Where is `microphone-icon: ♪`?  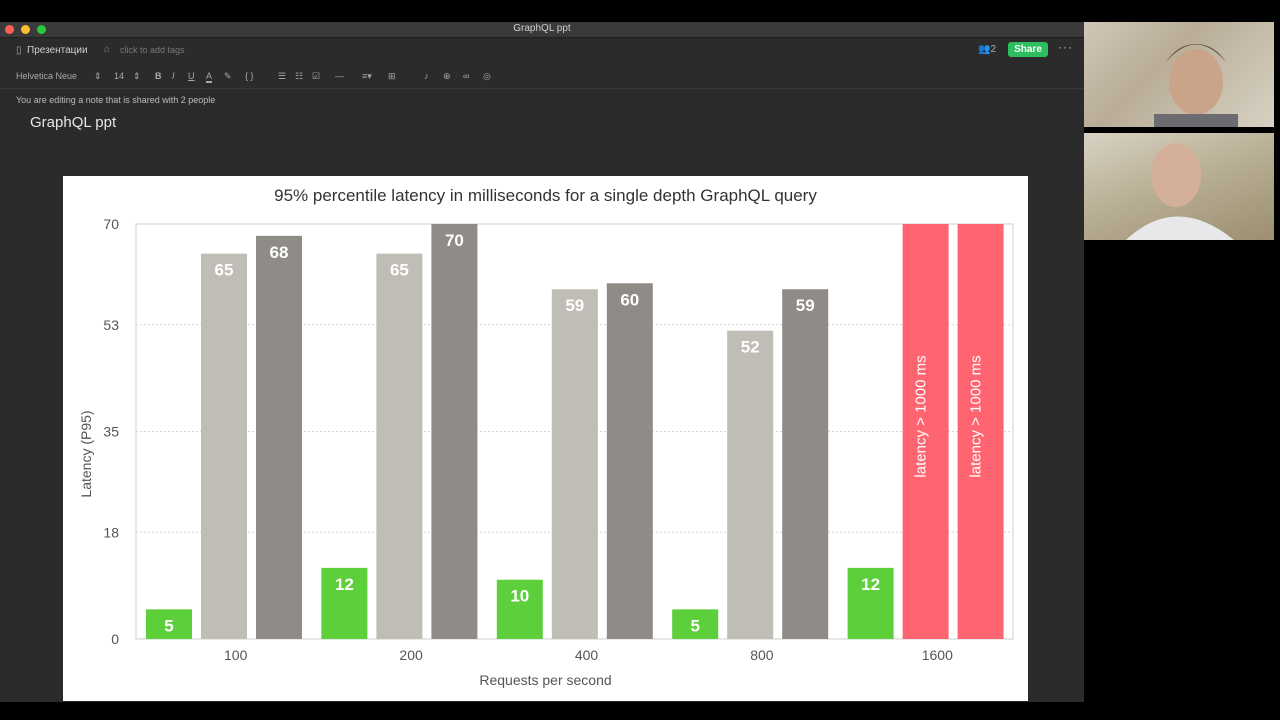 microphone-icon: ♪ is located at coordinates (426, 76).